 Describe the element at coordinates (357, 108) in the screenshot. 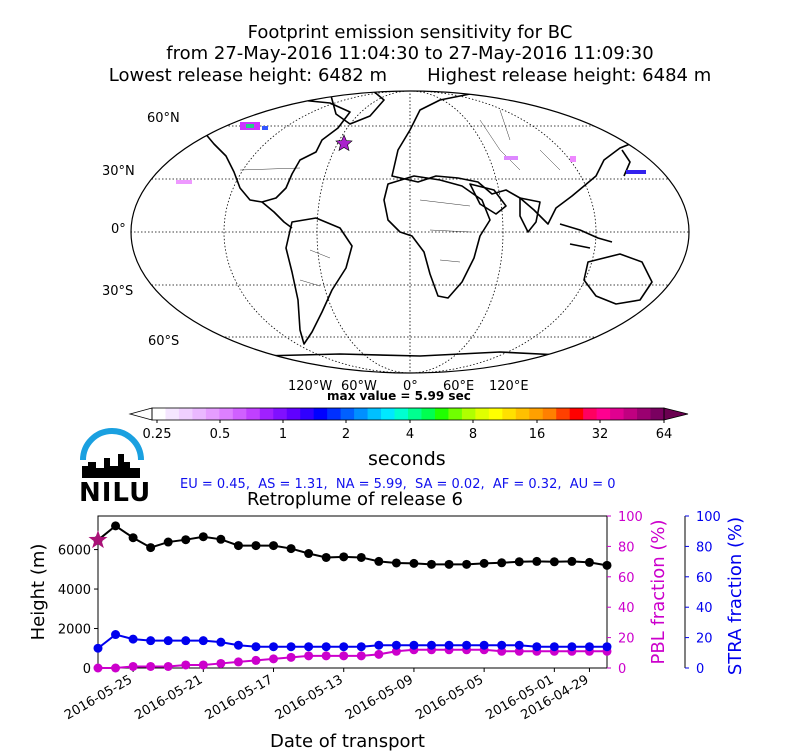

I see `greenland` at that location.